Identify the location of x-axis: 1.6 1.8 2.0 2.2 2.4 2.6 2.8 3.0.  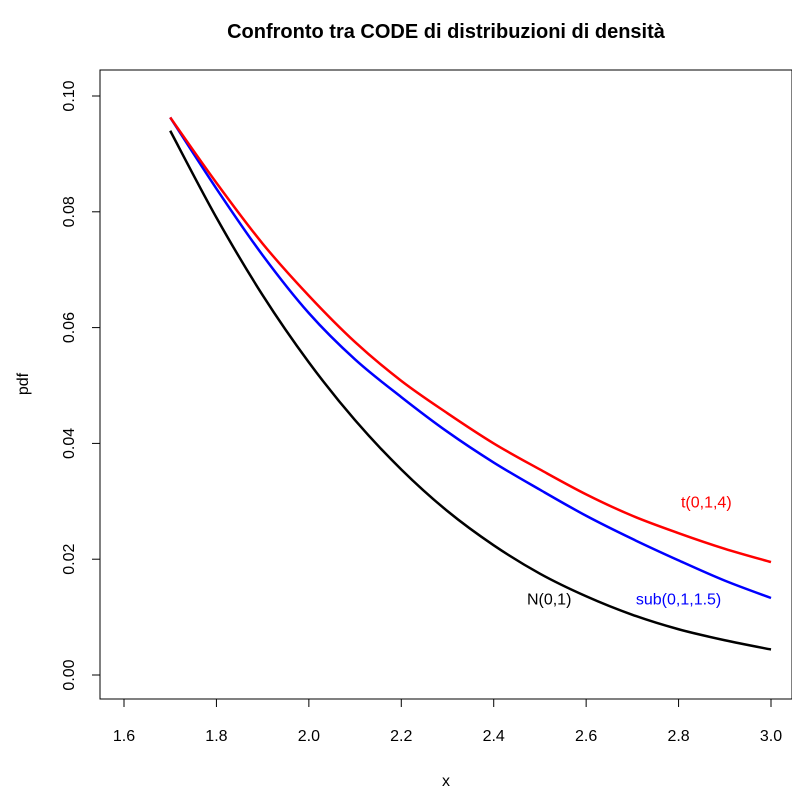
(447, 721).